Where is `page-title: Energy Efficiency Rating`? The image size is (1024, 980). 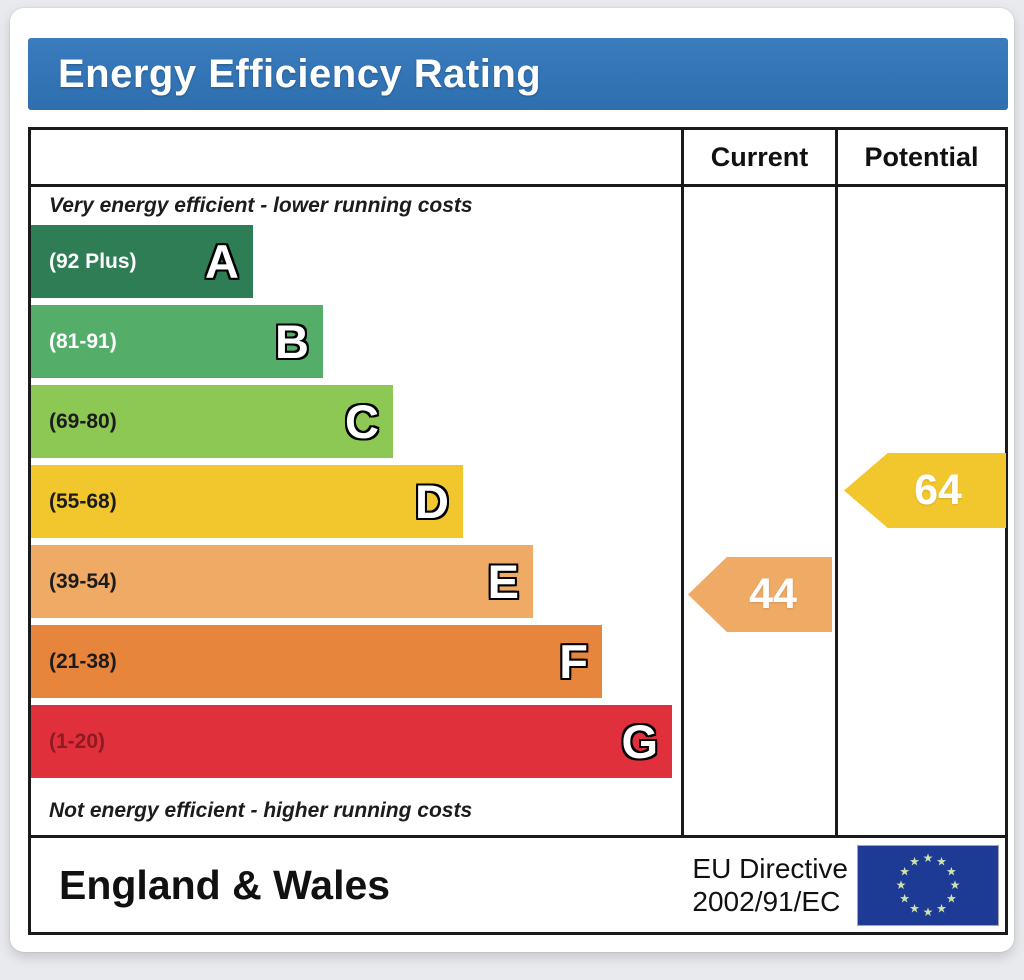 page-title: Energy Efficiency Rating is located at coordinates (300, 73).